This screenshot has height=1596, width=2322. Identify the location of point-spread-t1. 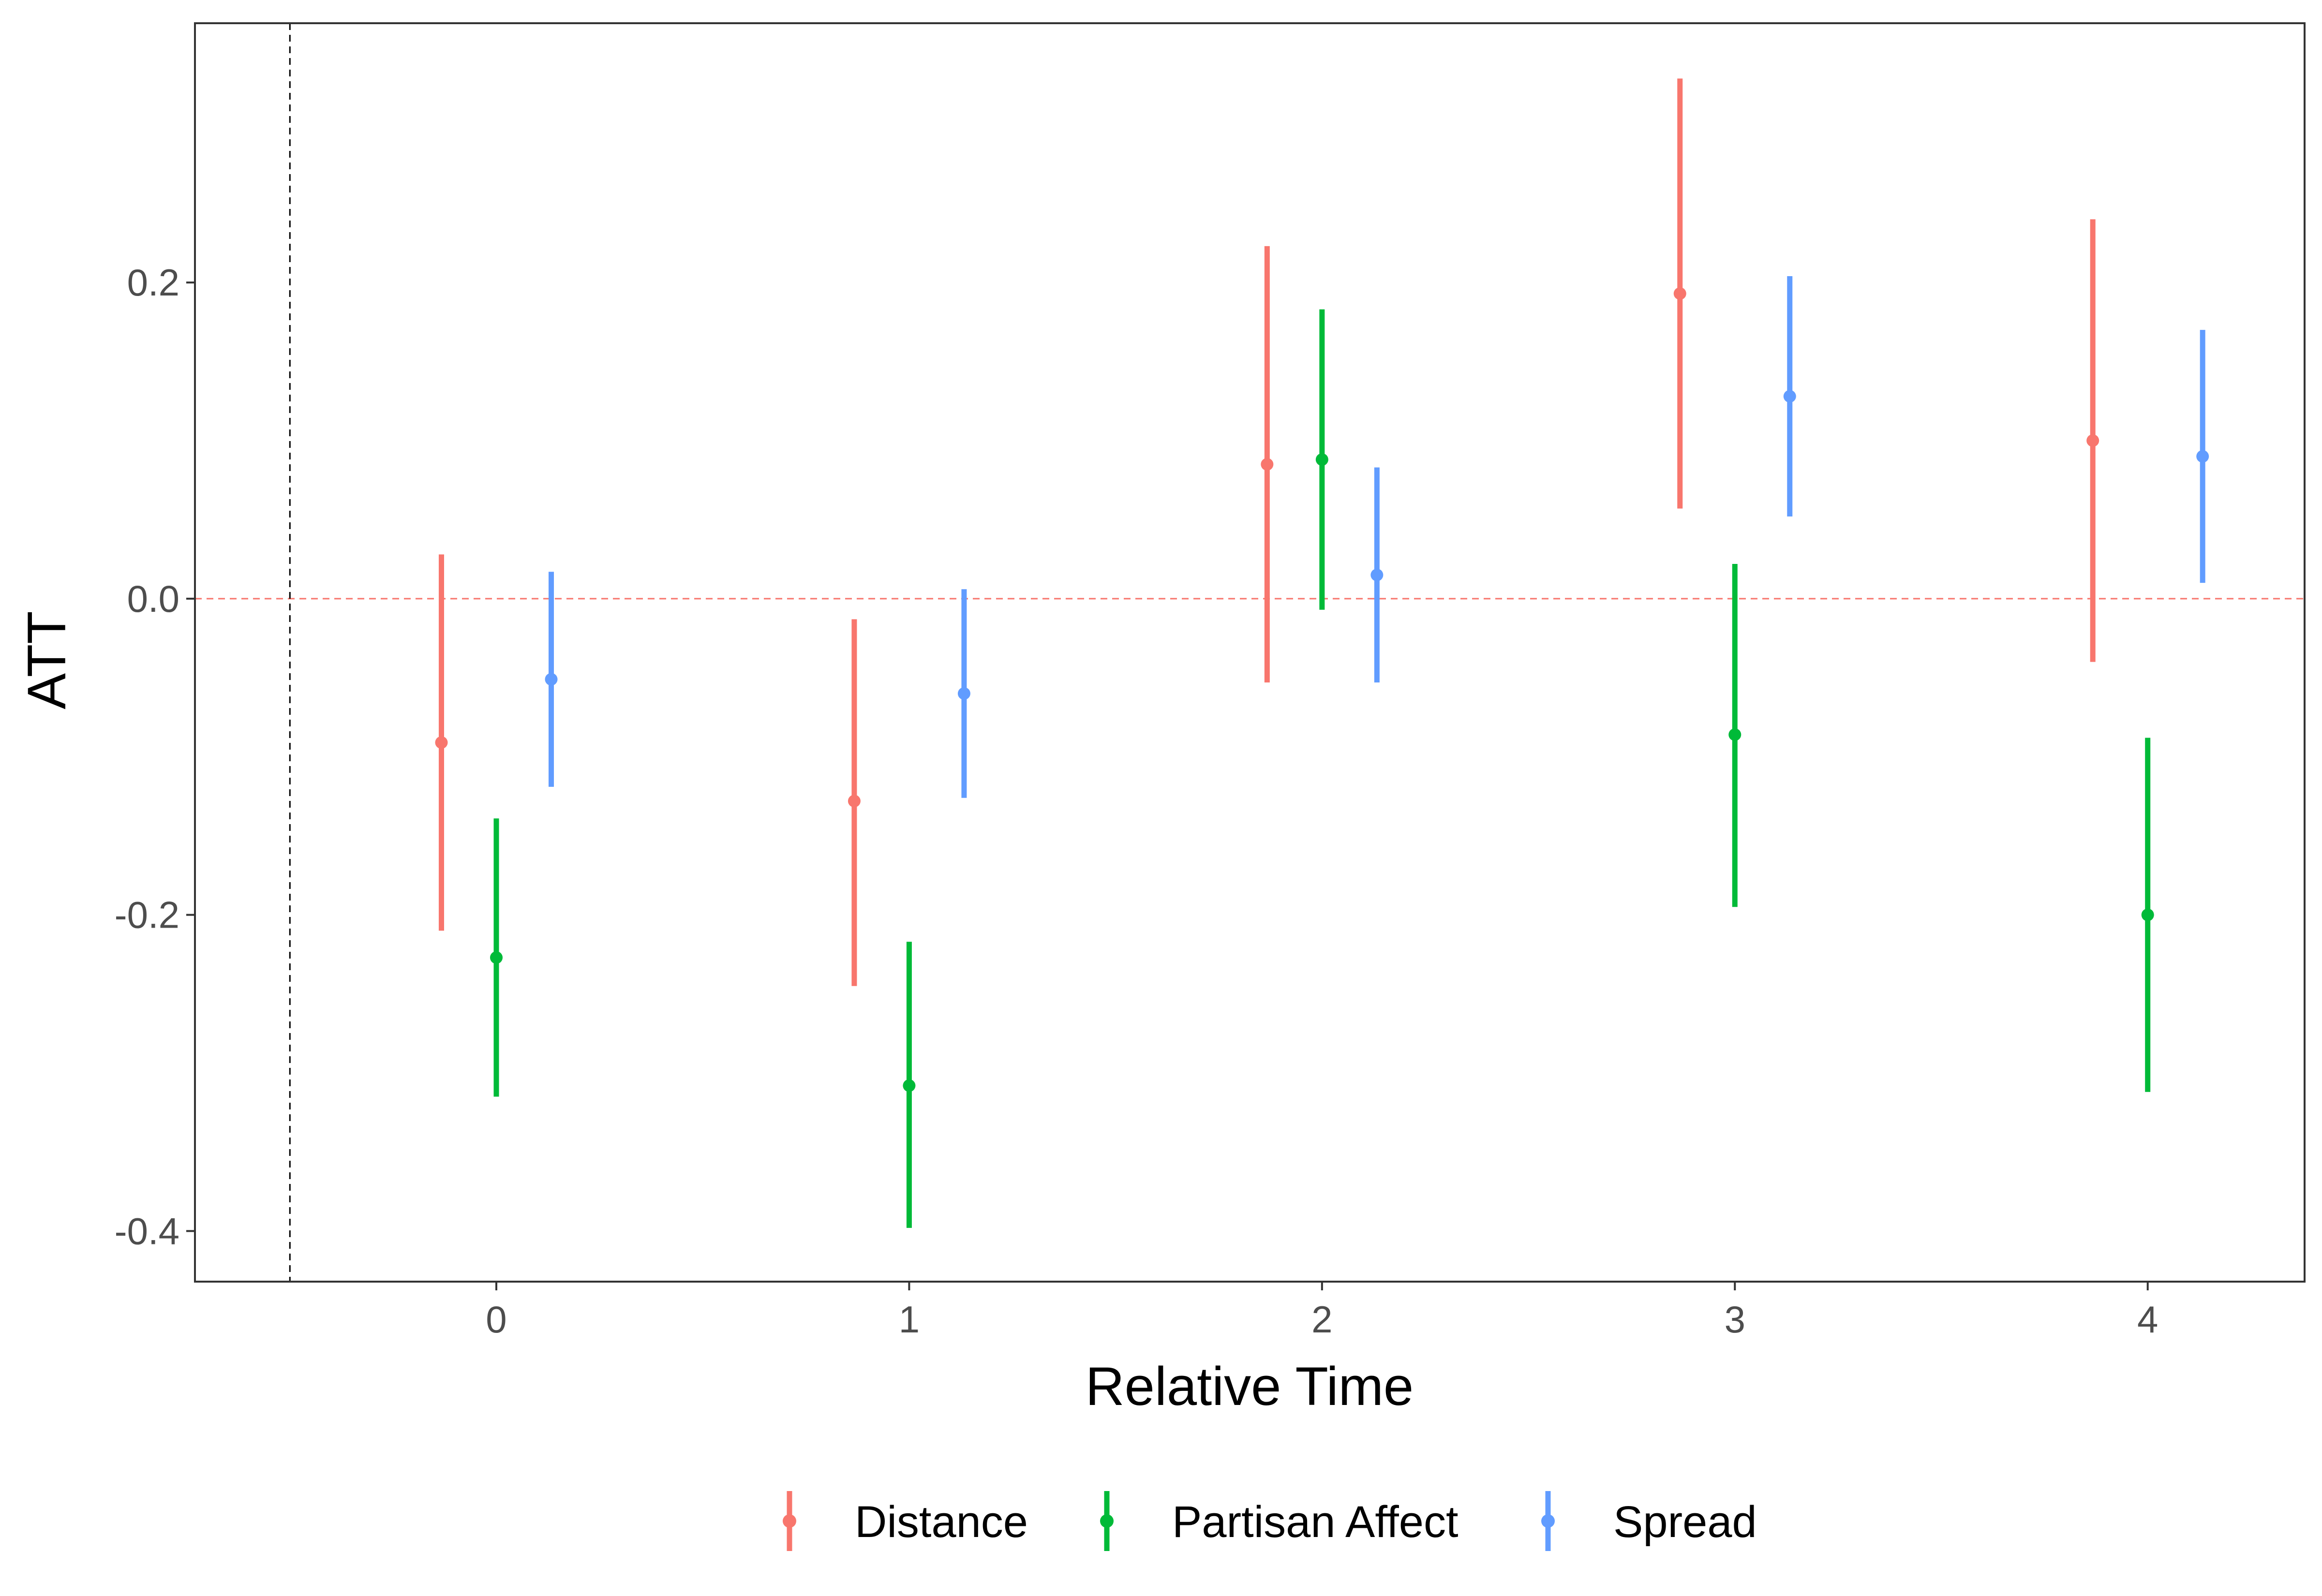
(963, 693).